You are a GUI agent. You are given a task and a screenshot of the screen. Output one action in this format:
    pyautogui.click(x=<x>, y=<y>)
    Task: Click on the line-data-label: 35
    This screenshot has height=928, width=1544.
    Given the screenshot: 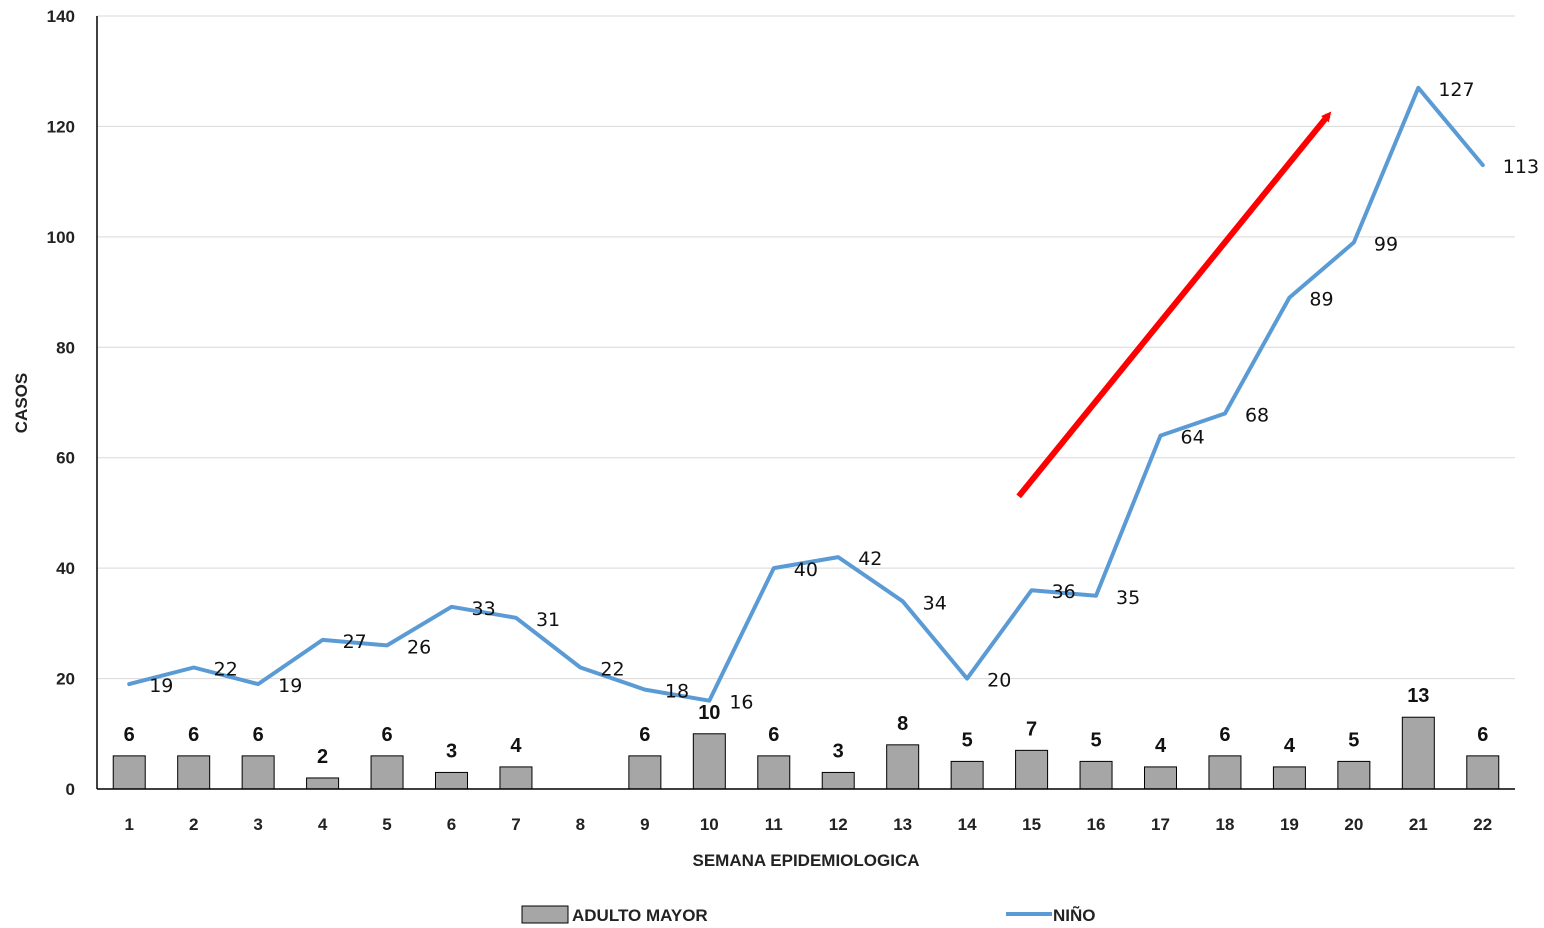 What is the action you would take?
    pyautogui.click(x=1128, y=598)
    